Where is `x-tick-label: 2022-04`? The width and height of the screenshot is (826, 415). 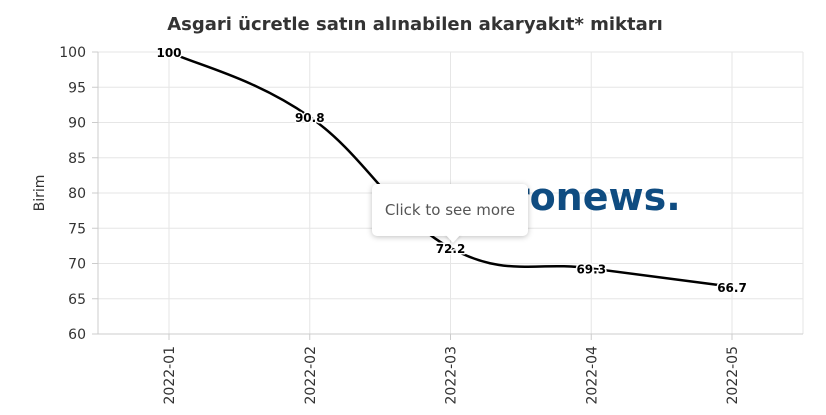
x-tick-label: 2022-04 is located at coordinates (592, 375).